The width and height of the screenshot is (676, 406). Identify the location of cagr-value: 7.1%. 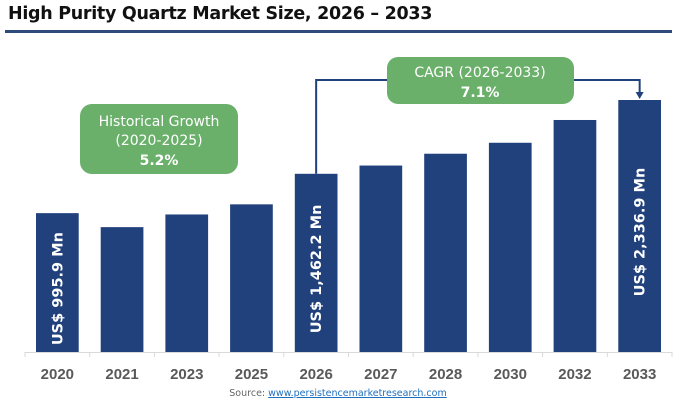
(480, 93).